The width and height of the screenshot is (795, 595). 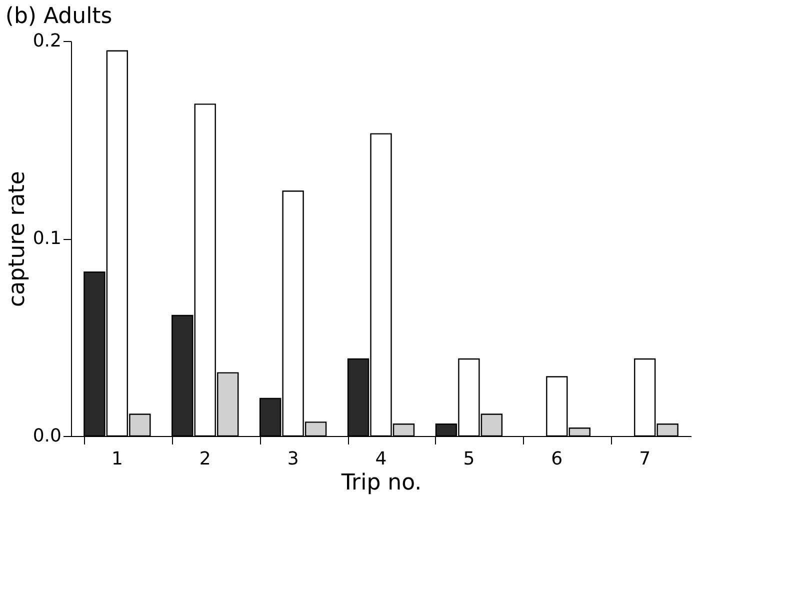 I want to click on x-tick-label: 1, so click(x=117, y=459).